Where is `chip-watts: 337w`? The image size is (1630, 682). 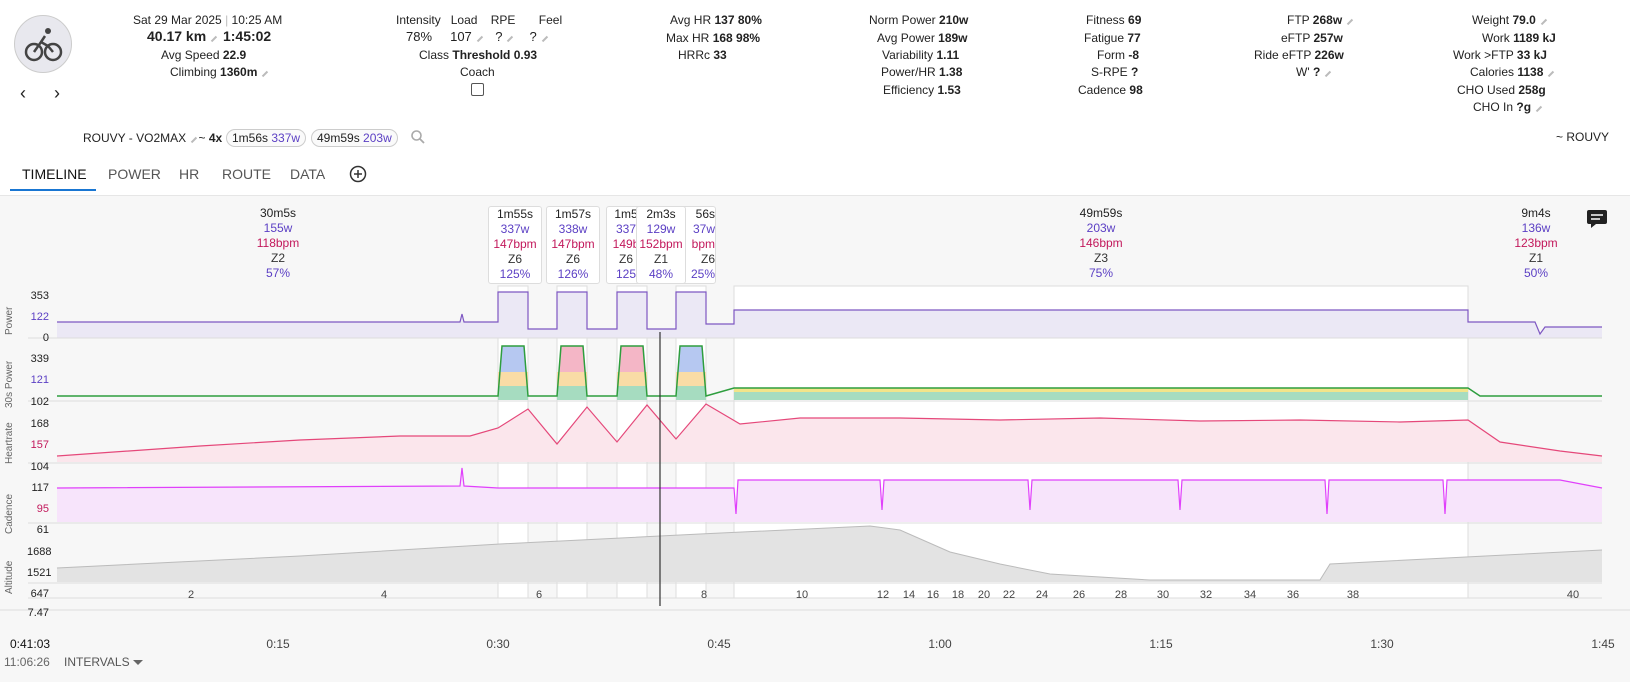 chip-watts: 337w is located at coordinates (286, 138).